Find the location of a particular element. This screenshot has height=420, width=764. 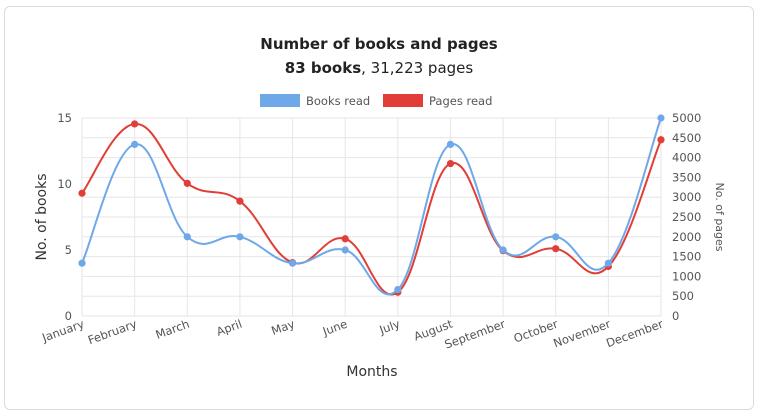

y2-tick-label: 1000 is located at coordinates (686, 276).